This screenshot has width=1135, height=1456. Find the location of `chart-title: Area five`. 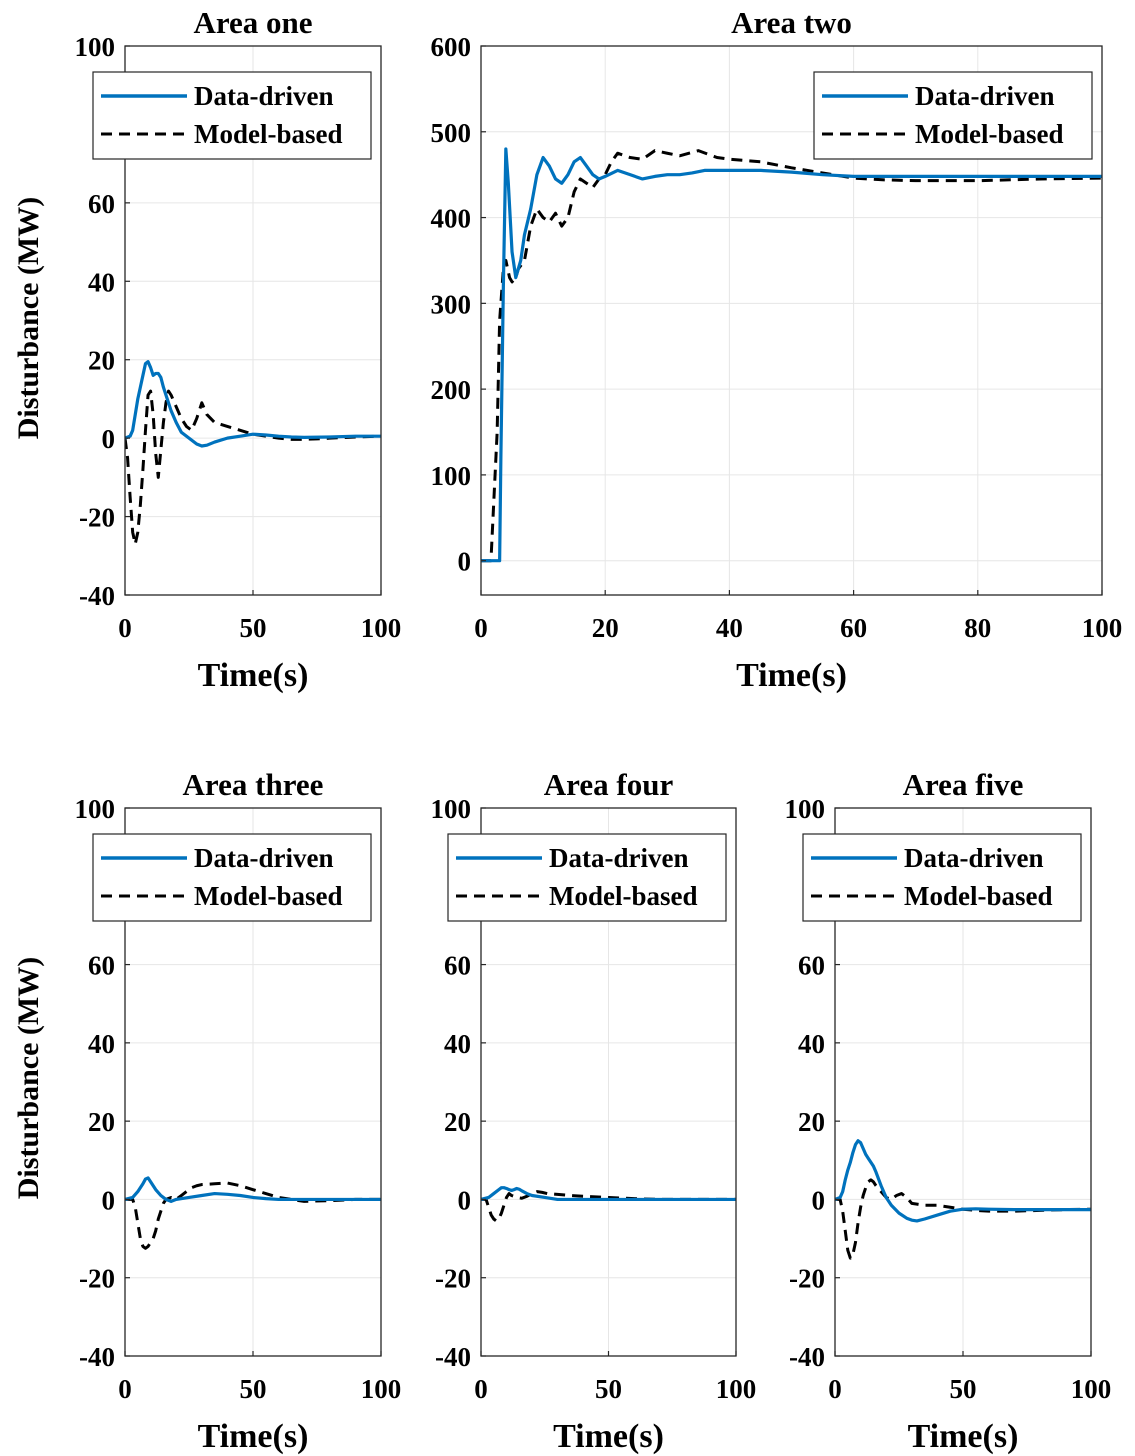

chart-title: Area five is located at coordinates (963, 784).